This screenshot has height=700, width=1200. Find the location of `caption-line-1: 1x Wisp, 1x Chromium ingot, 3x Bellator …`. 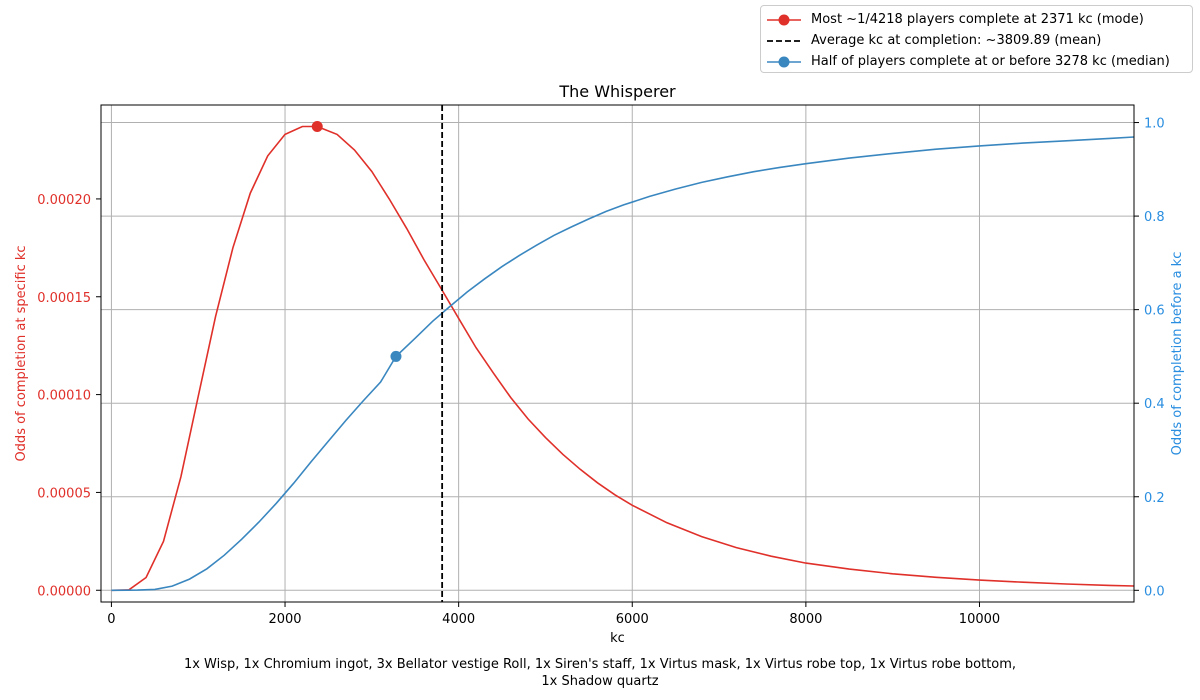

caption-line-1: 1x Wisp, 1x Chromium ingot, 3x Bellator … is located at coordinates (600, 664).